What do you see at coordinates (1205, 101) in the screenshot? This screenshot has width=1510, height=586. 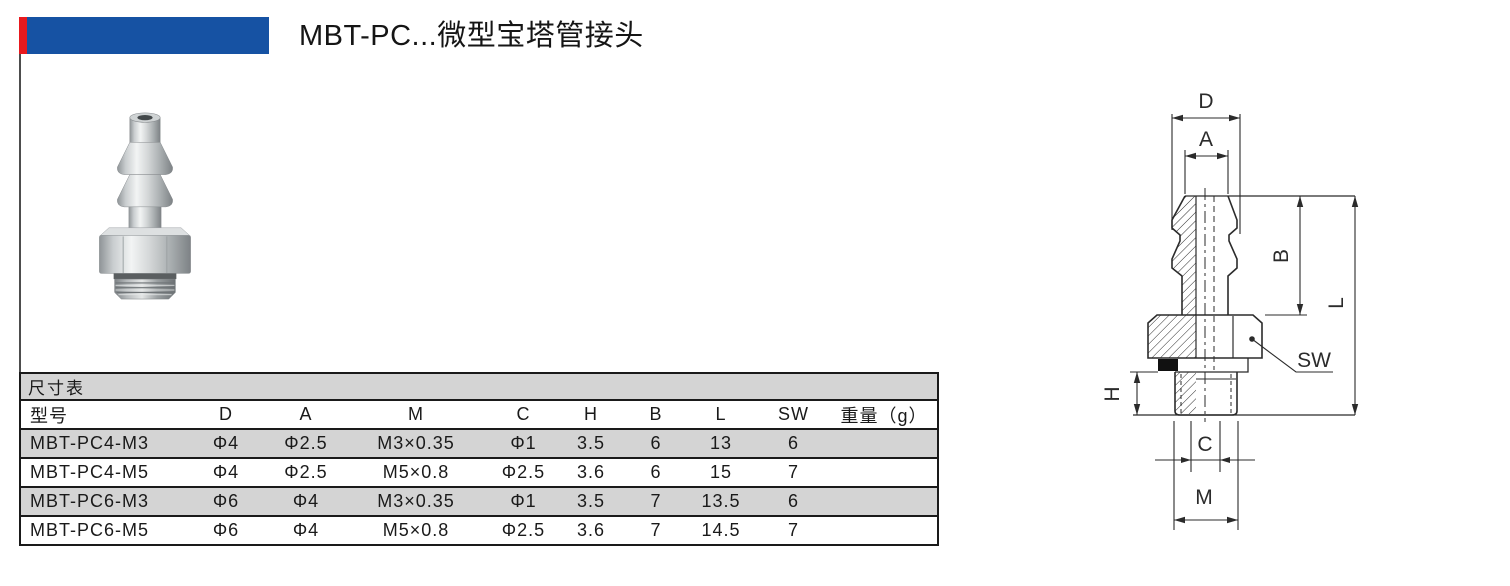 I see `label-D: D` at bounding box center [1205, 101].